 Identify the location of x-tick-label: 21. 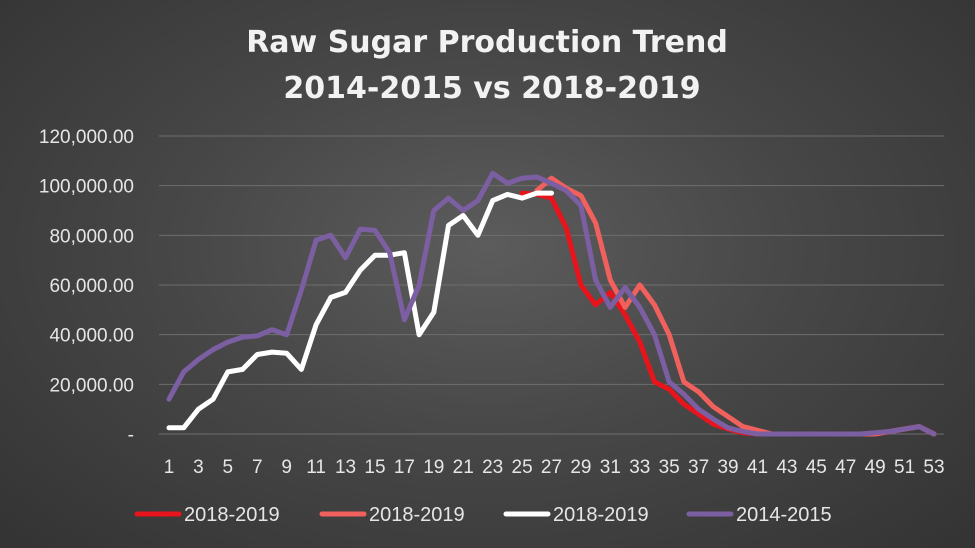
(463, 467).